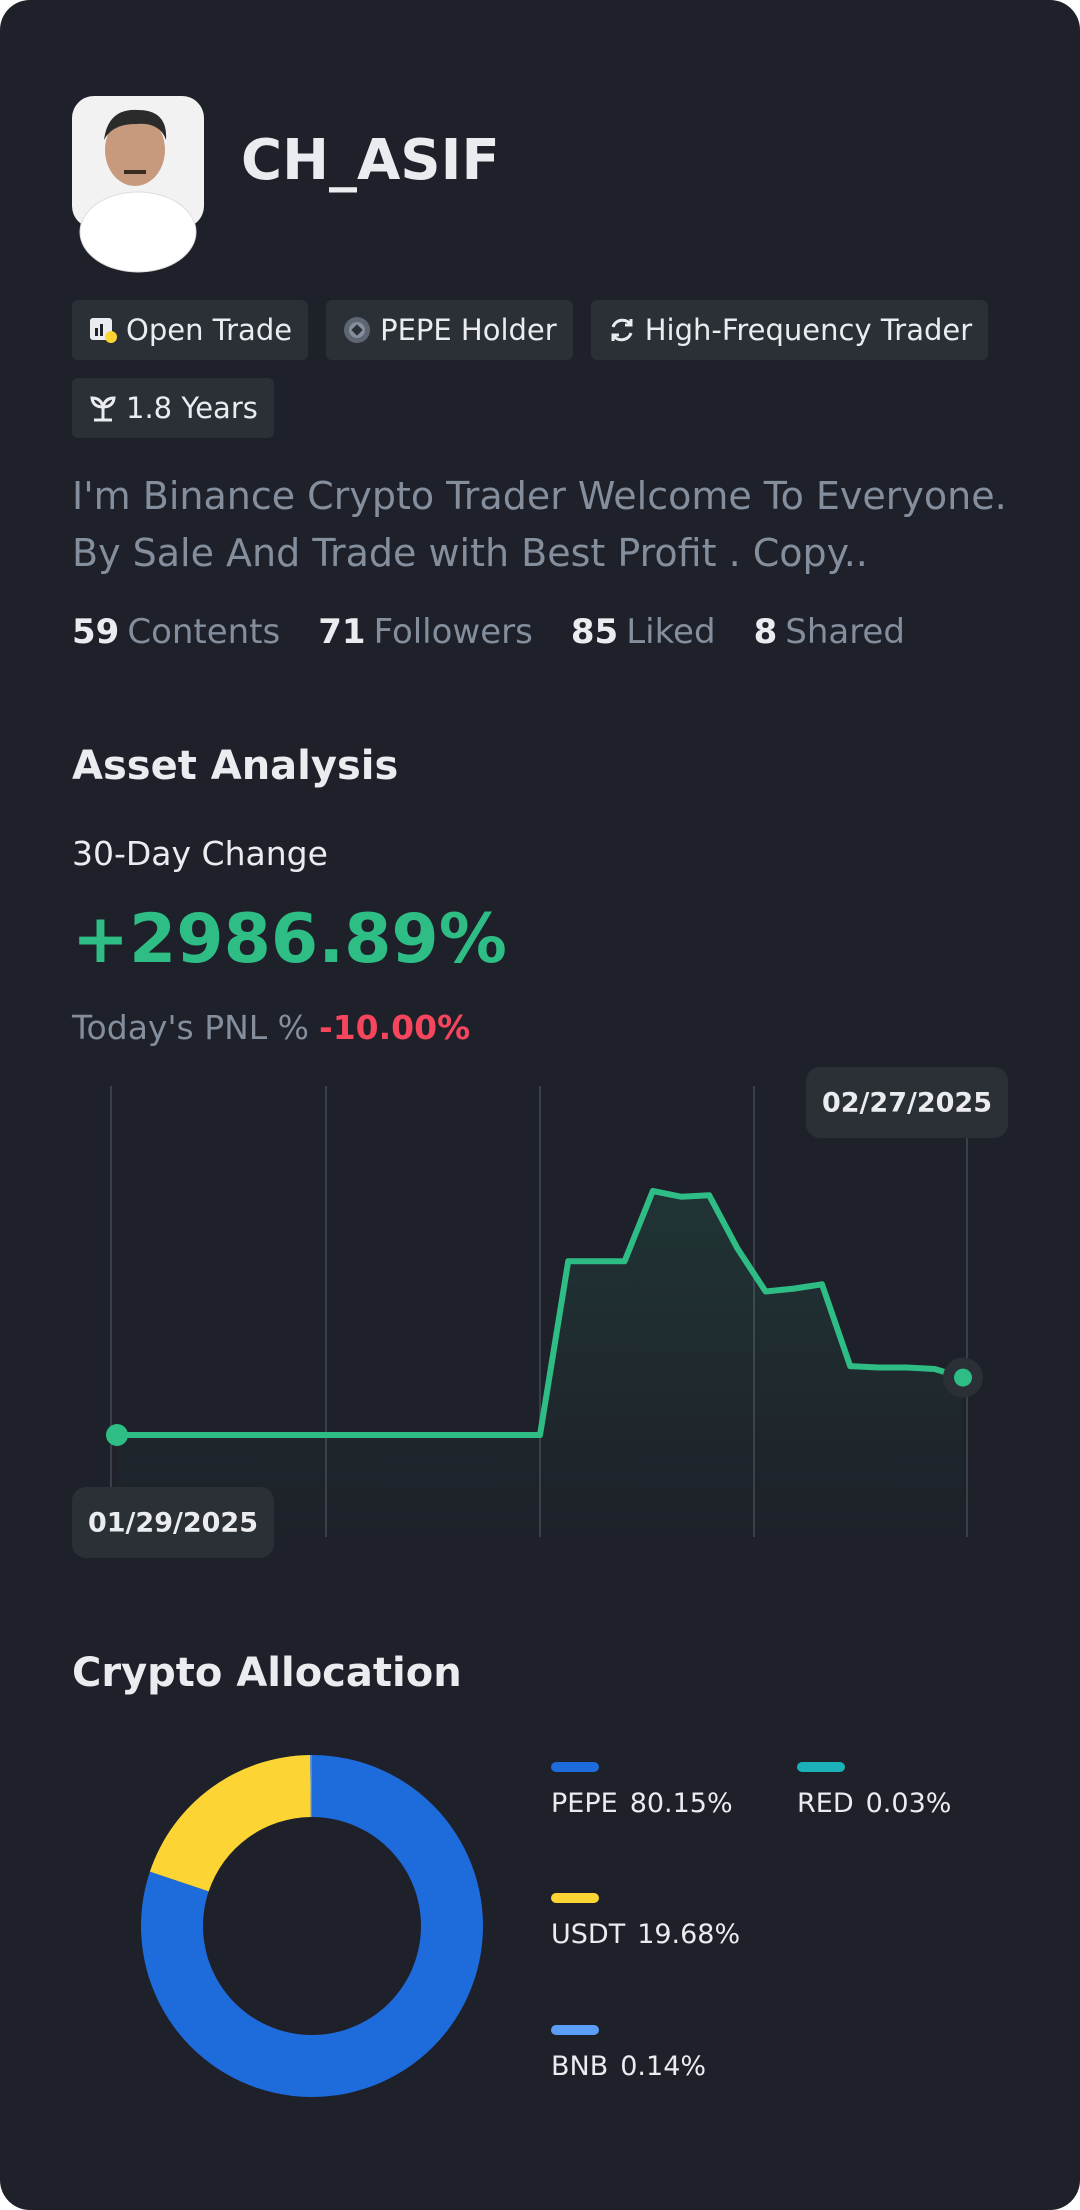  I want to click on stat: 85 Liked, so click(643, 632).